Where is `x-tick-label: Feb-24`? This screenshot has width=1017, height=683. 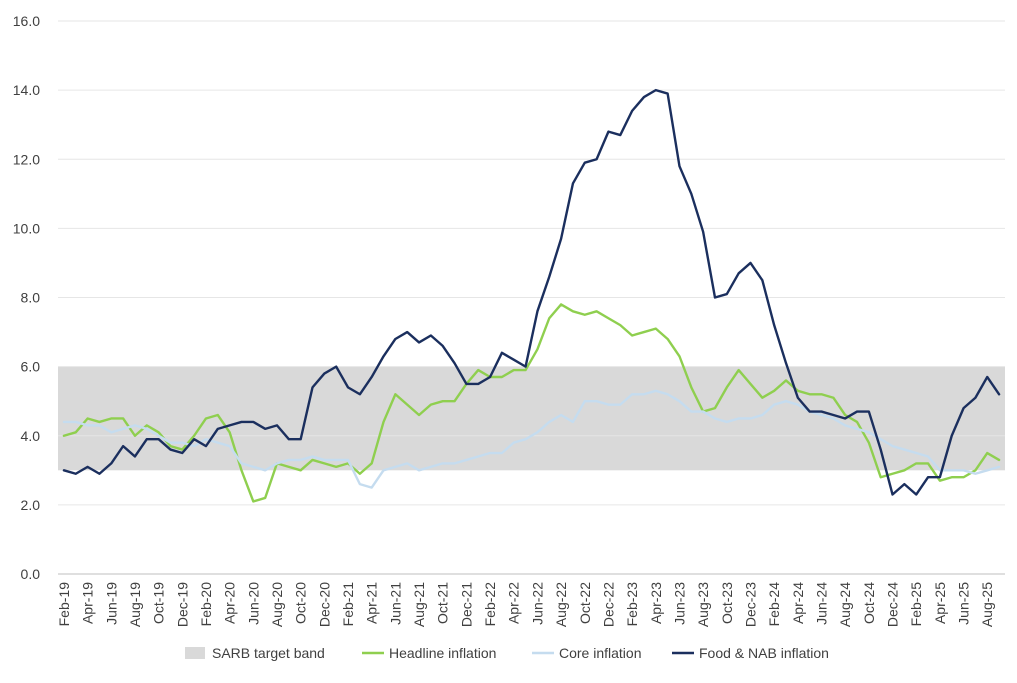 x-tick-label: Feb-24 is located at coordinates (774, 604).